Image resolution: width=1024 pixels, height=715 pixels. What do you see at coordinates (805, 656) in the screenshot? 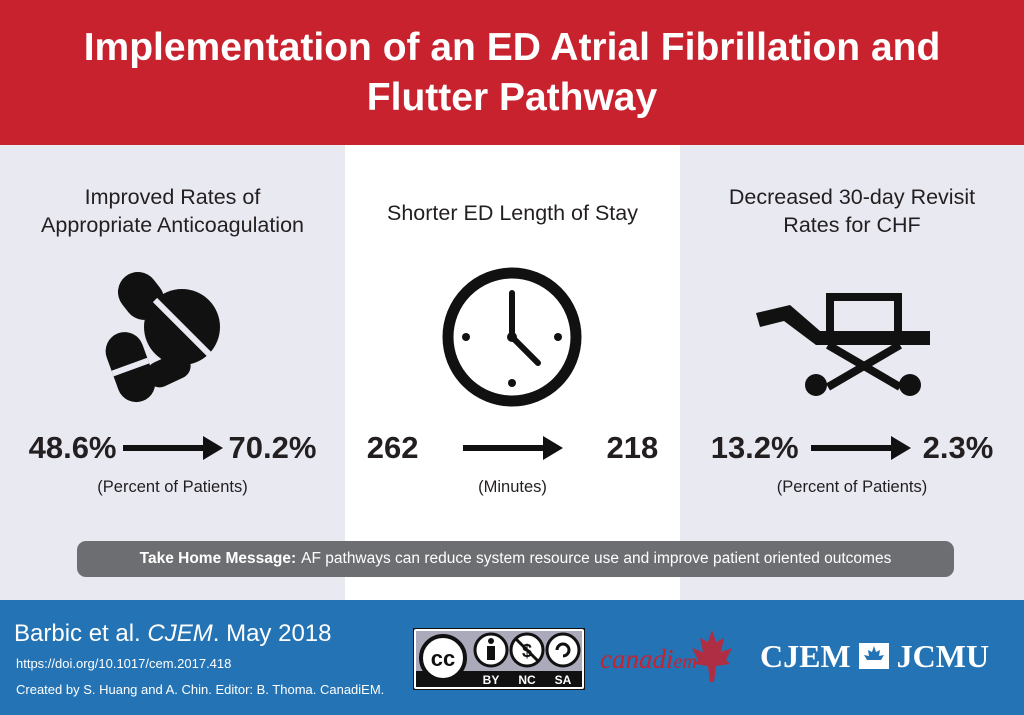
I see `cjem-logo-text: CJEM` at bounding box center [805, 656].